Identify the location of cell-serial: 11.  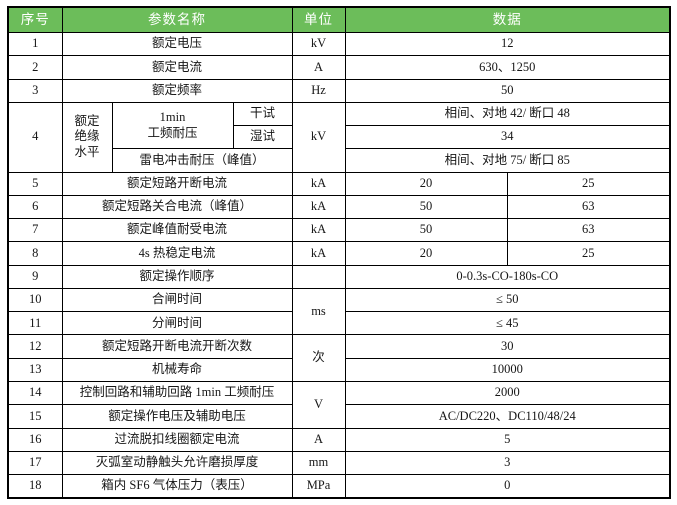
(35, 323).